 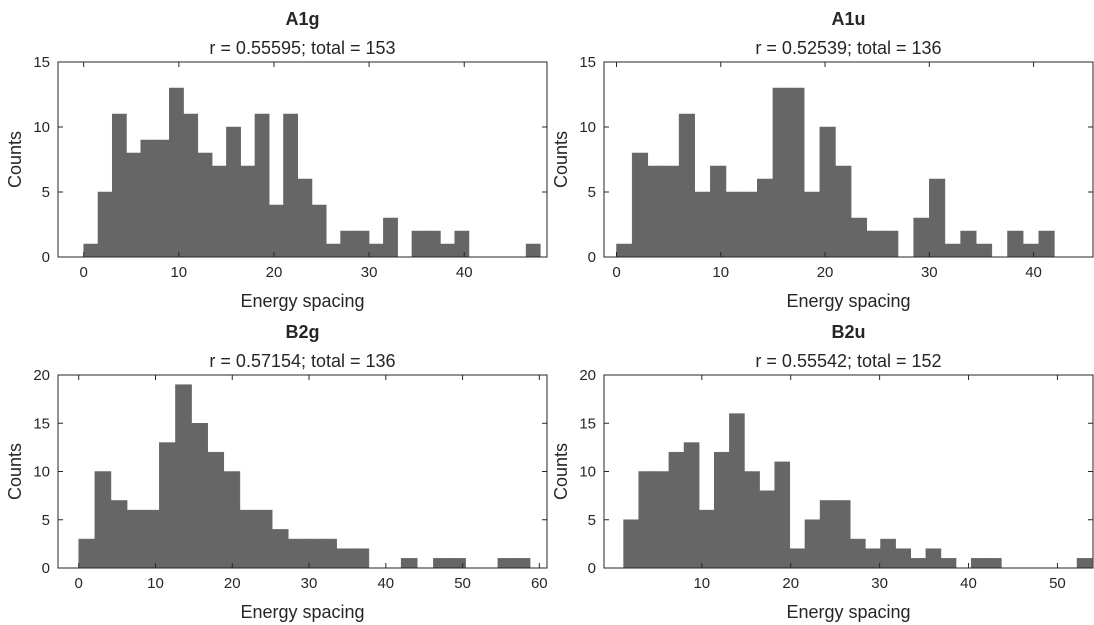 What do you see at coordinates (1057, 583) in the screenshot?
I see `x-tick-label: 50` at bounding box center [1057, 583].